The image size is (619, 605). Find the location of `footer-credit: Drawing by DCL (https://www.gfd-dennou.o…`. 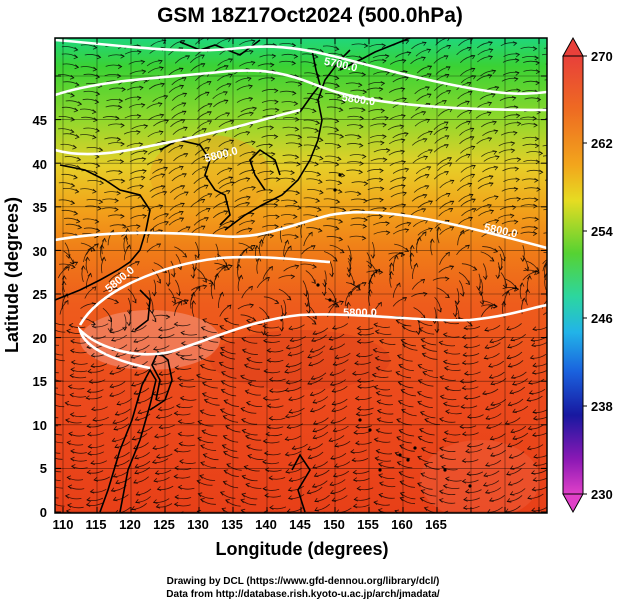

footer-credit: Drawing by DCL (https://www.gfd-dennou.o… is located at coordinates (303, 581).